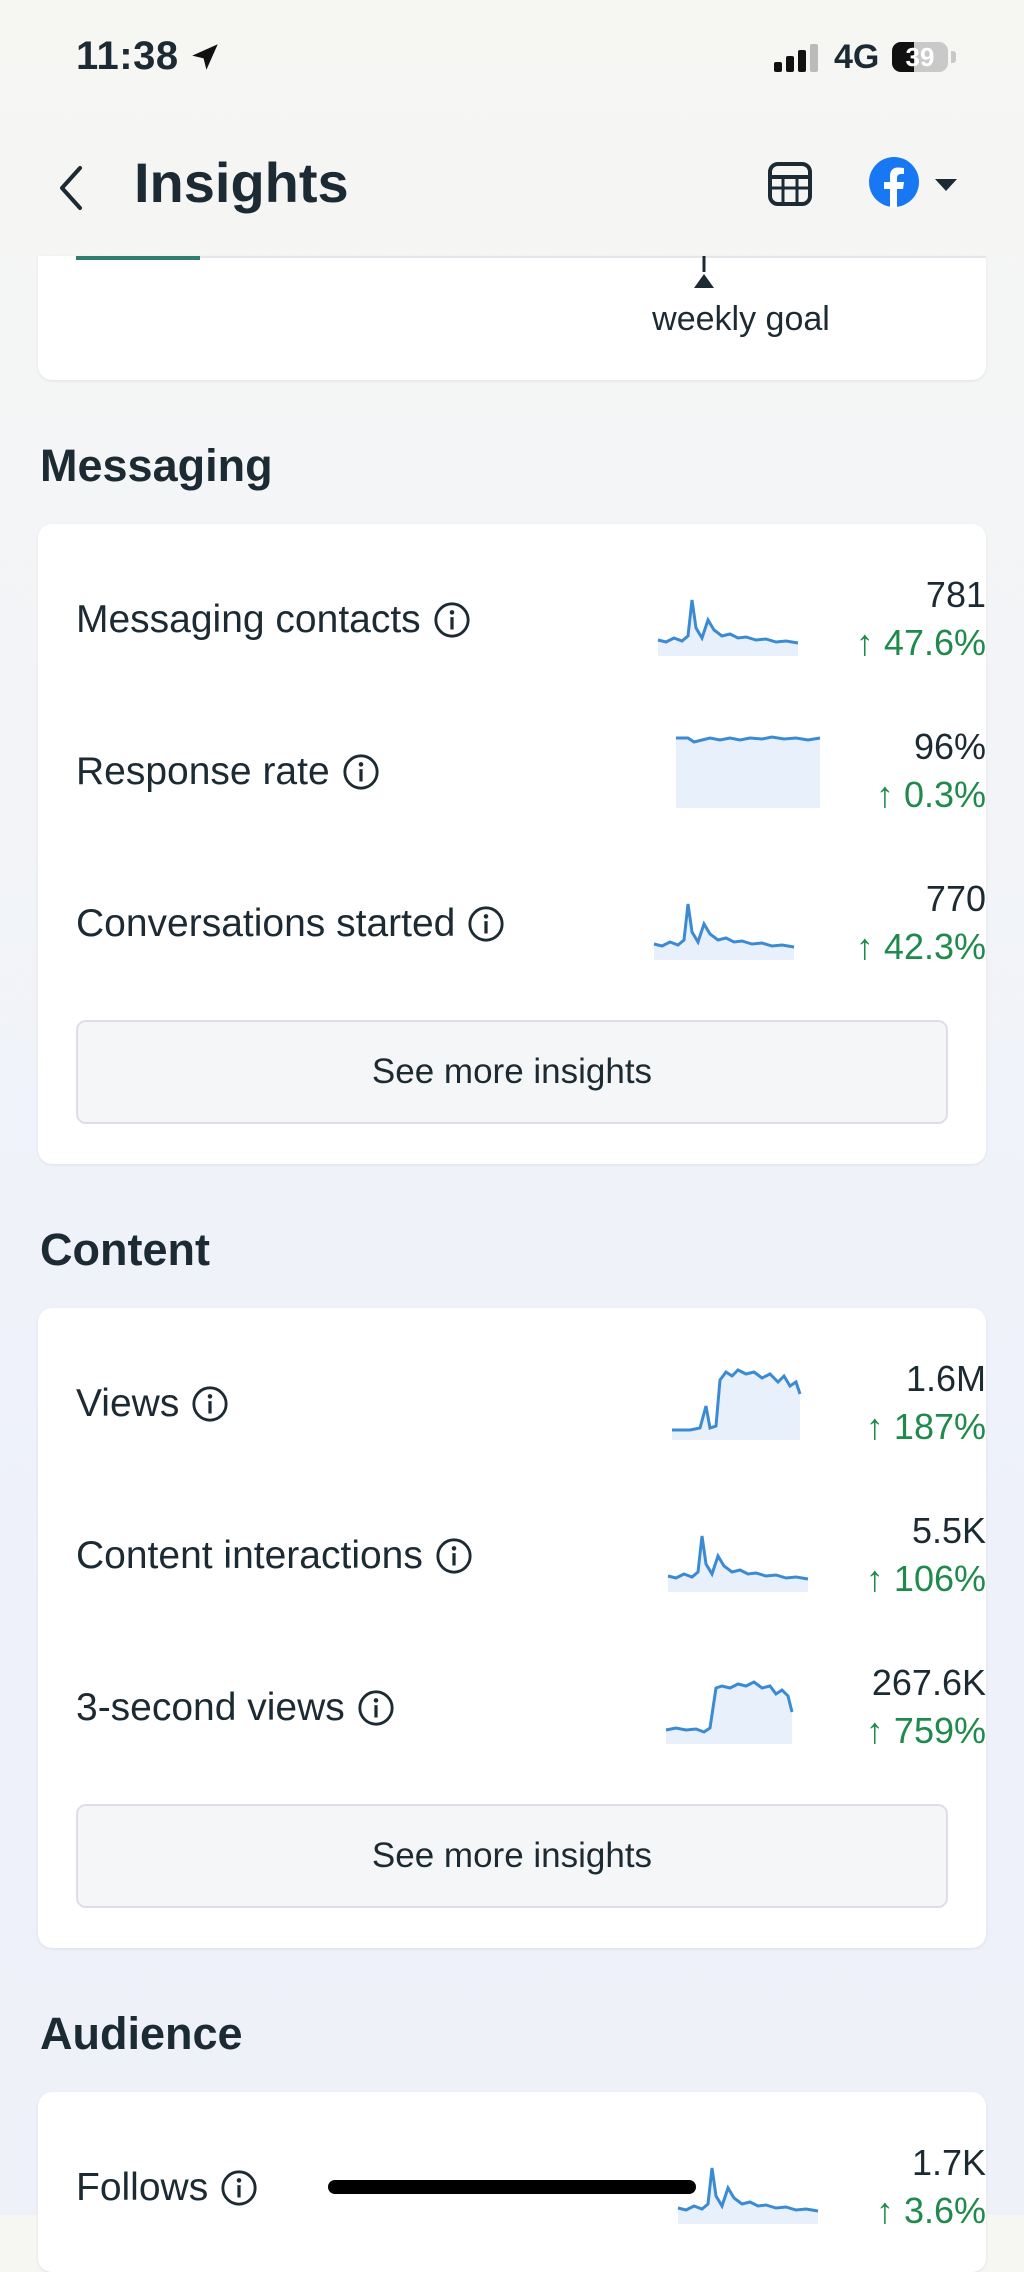  I want to click on metric-response-rate: Response rate 96% ↑ 0.3%, so click(531, 772).